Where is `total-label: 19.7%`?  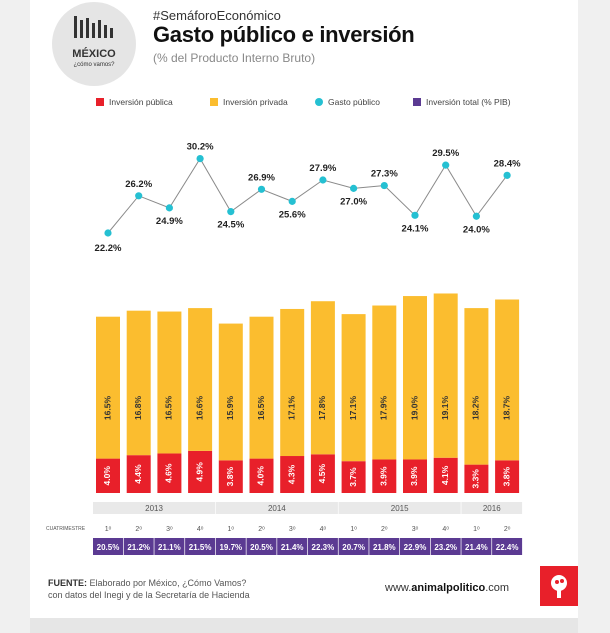 total-label: 19.7% is located at coordinates (230, 547).